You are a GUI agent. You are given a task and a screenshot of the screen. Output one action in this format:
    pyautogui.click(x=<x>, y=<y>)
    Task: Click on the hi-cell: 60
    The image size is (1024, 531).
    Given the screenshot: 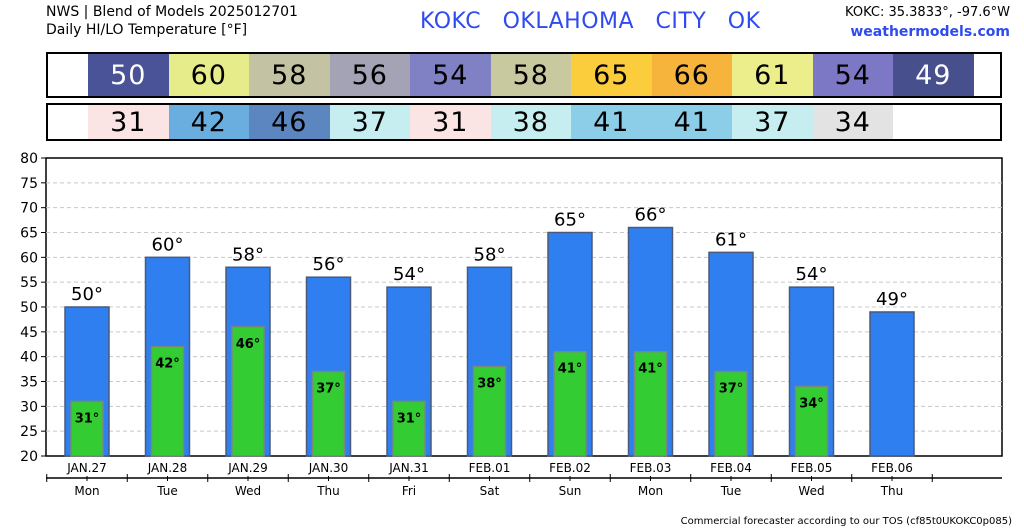 What is the action you would take?
    pyautogui.click(x=208, y=75)
    